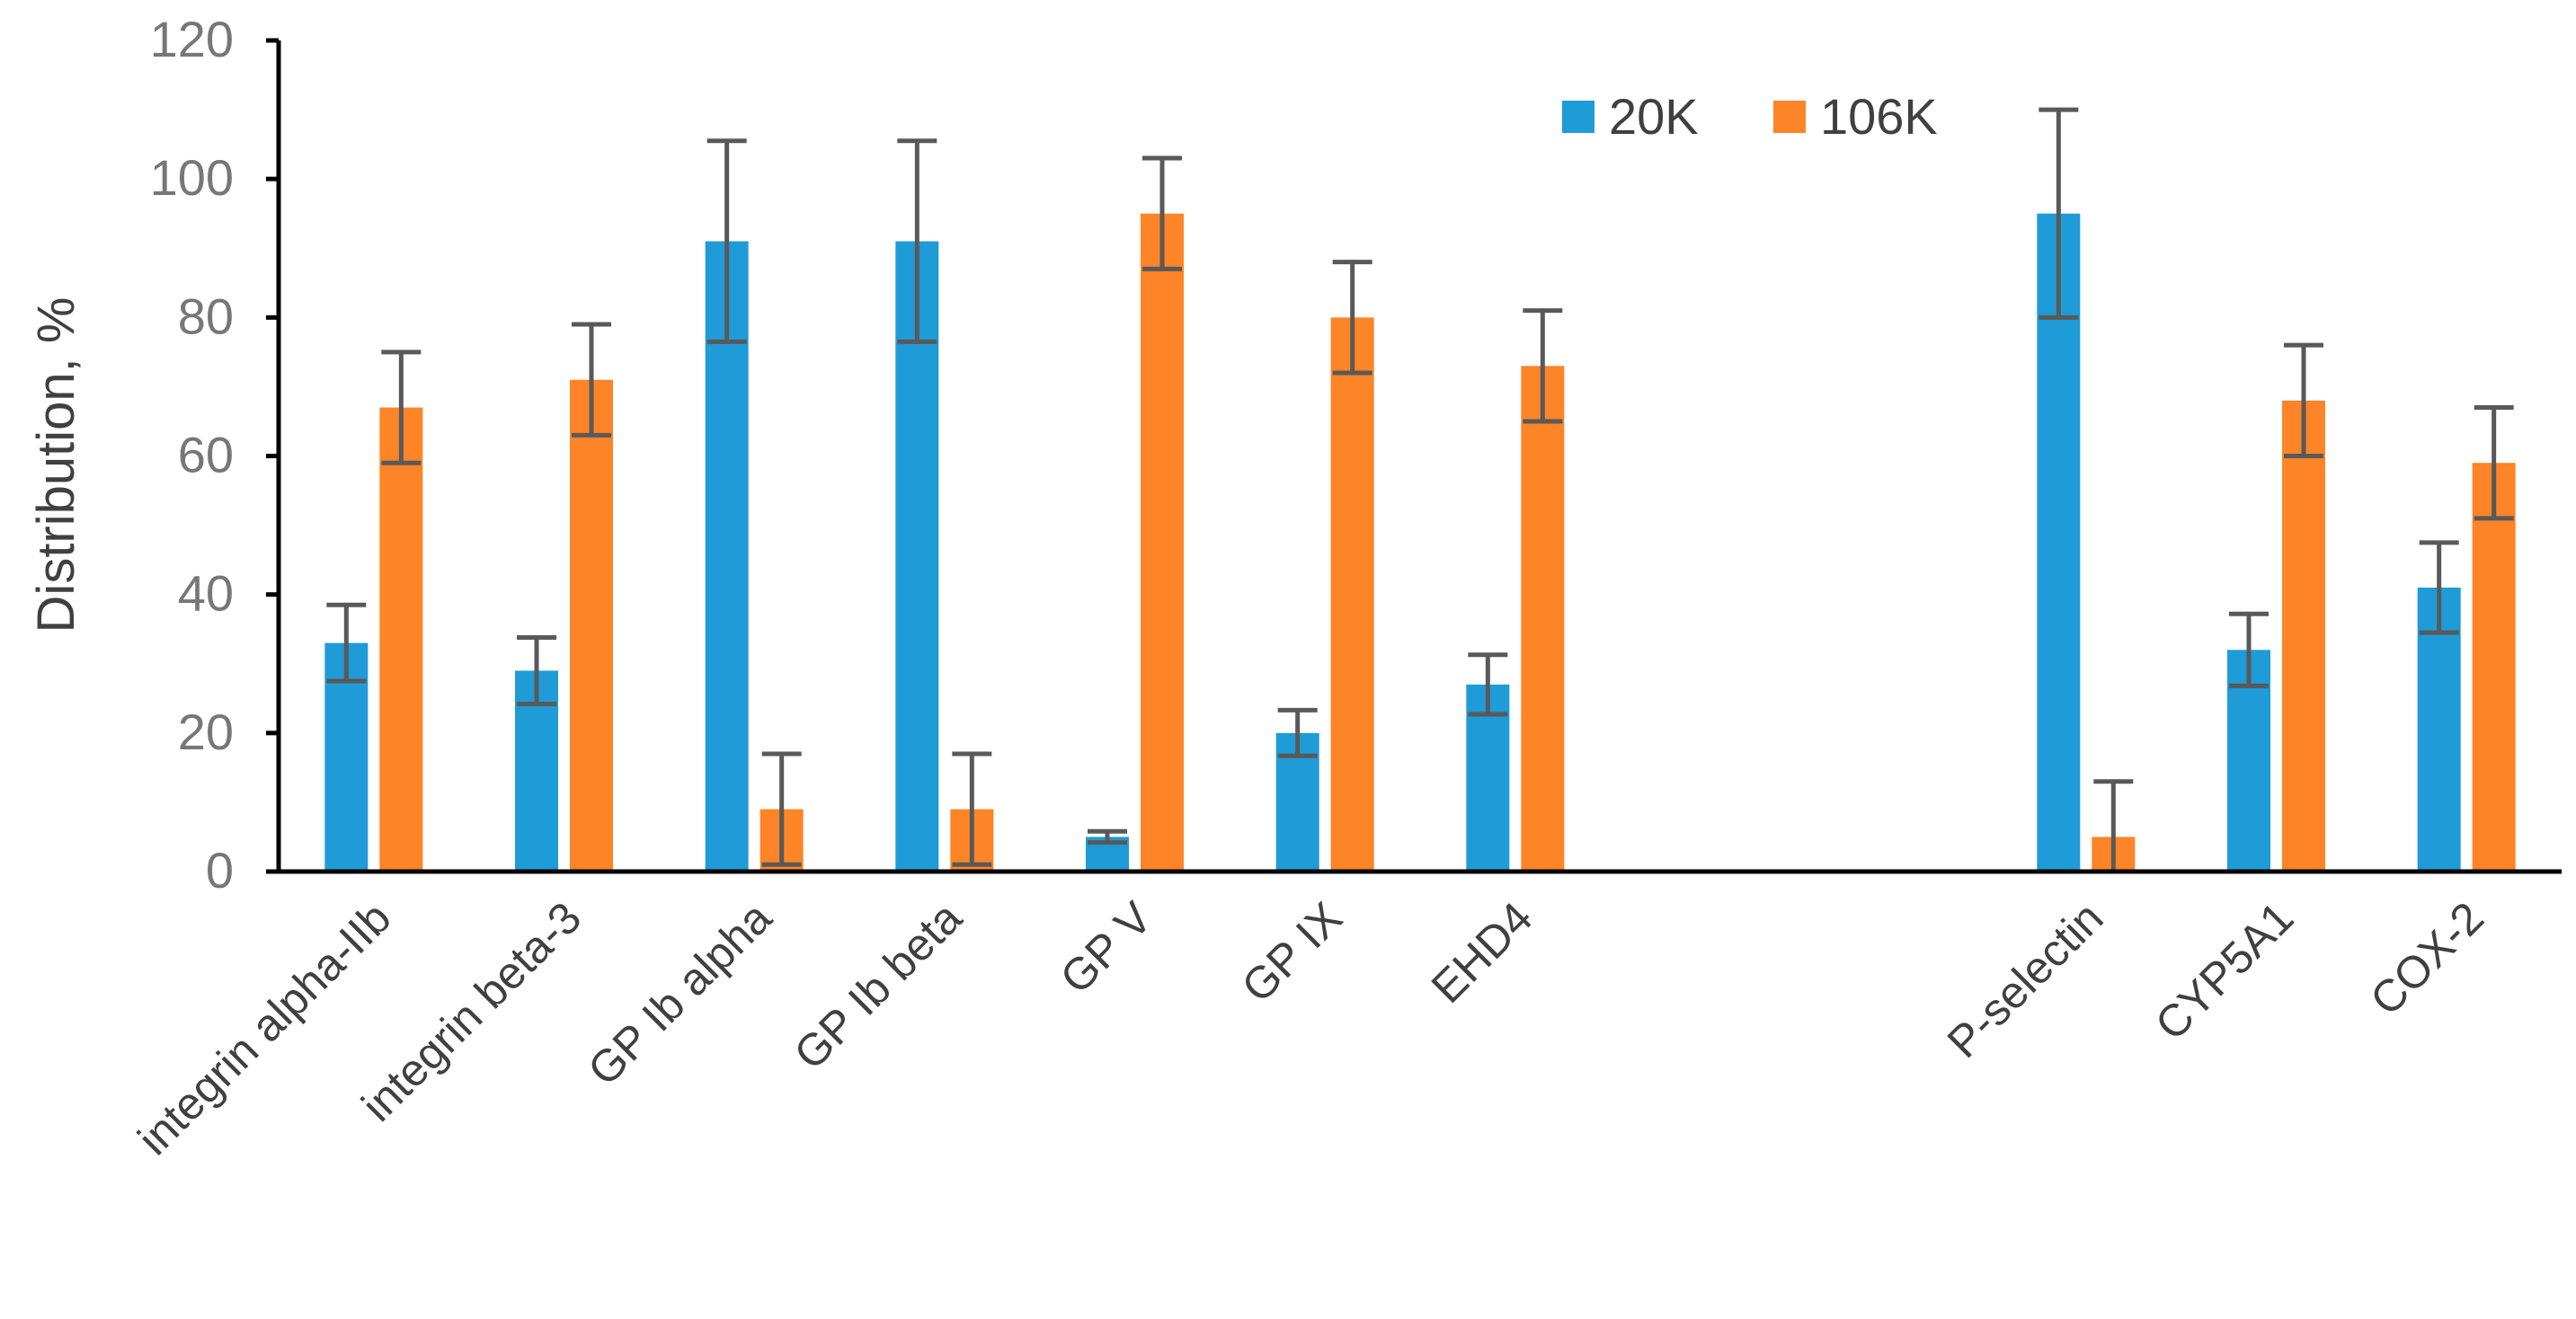 Image resolution: width=2576 pixels, height=1319 pixels. What do you see at coordinates (1543, 619) in the screenshot?
I see `bar-106k-ehd4` at bounding box center [1543, 619].